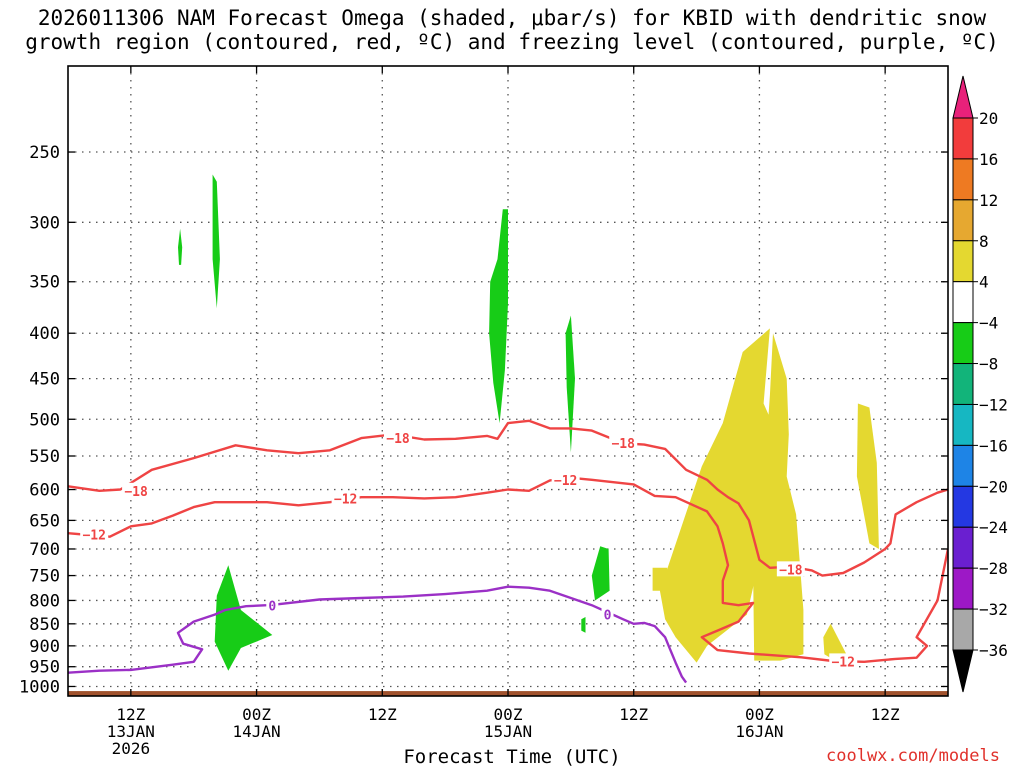 The image size is (1024, 768). I want to click on contour-minus18-label-3: −18, so click(791, 570).